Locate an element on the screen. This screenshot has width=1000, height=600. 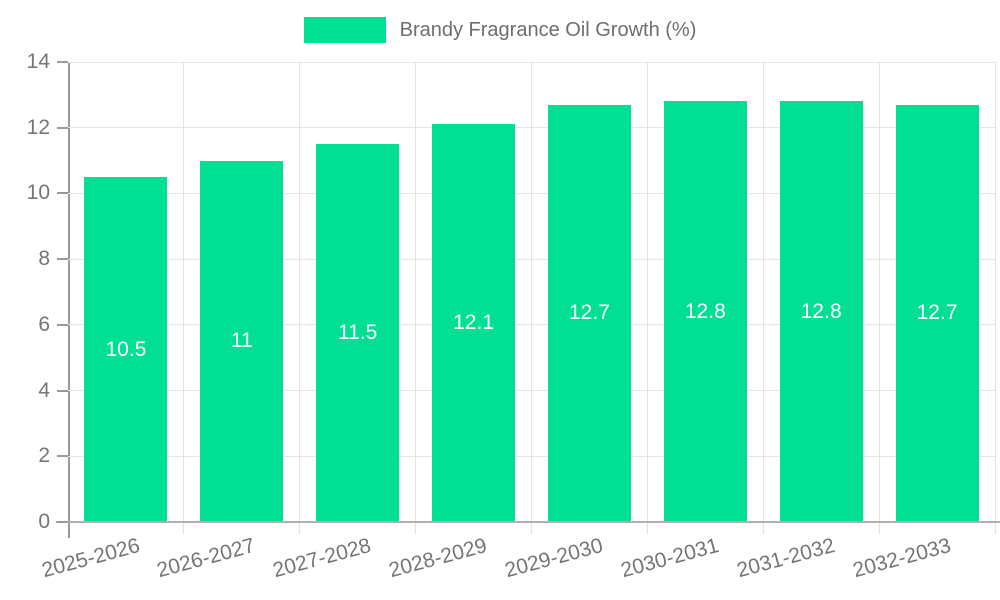
bar-2029-2030: 12.7 is located at coordinates (589, 313).